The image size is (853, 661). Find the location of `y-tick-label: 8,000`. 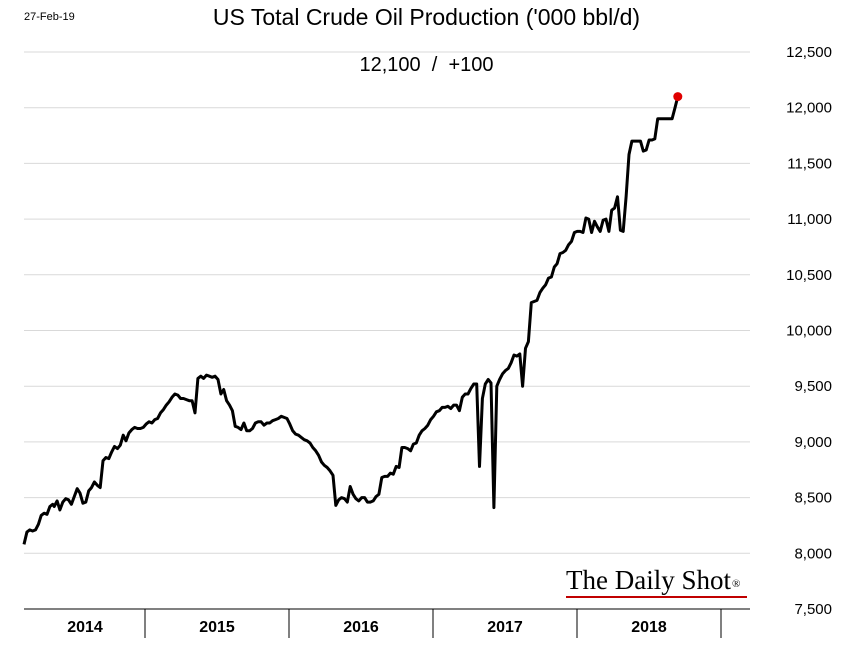

y-tick-label: 8,000 is located at coordinates (813, 553).